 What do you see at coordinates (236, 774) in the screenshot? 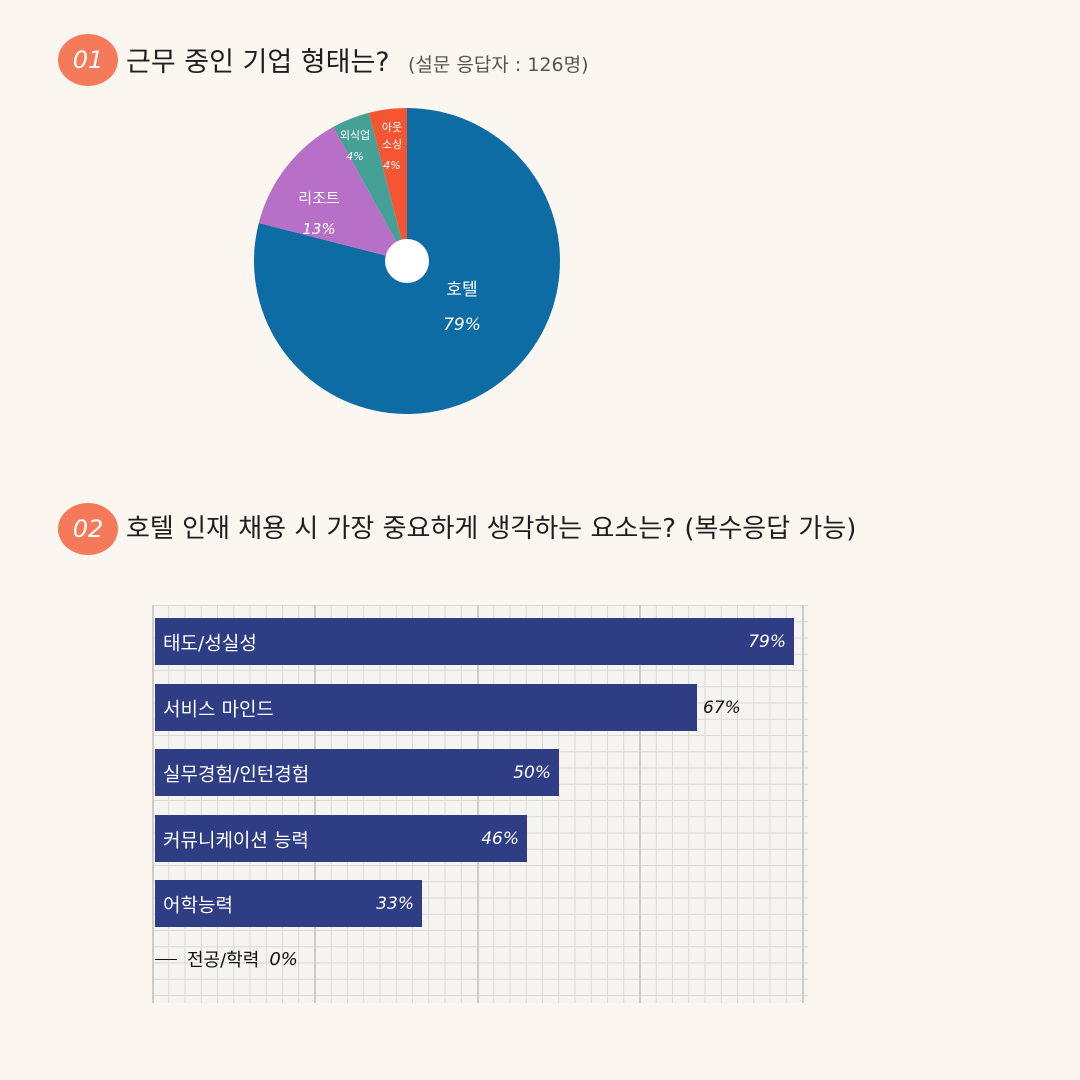
I see `bar-label-2: 실무경험/인턴경험` at bounding box center [236, 774].